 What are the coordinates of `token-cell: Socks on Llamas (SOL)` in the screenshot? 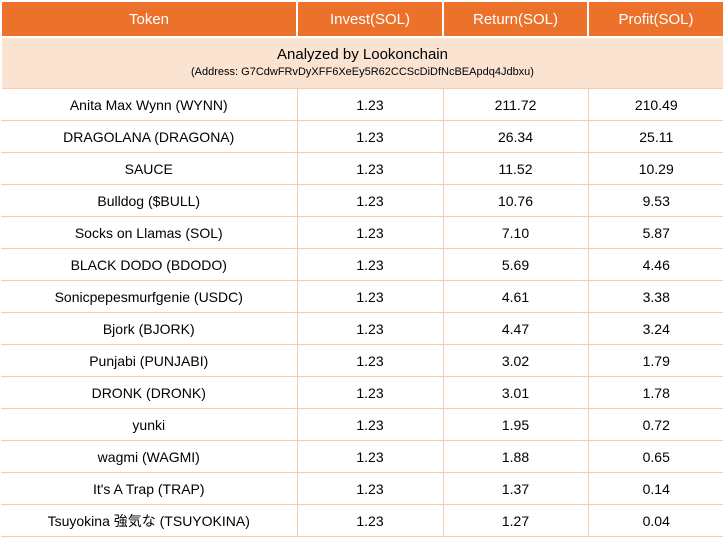 It's located at (149, 232).